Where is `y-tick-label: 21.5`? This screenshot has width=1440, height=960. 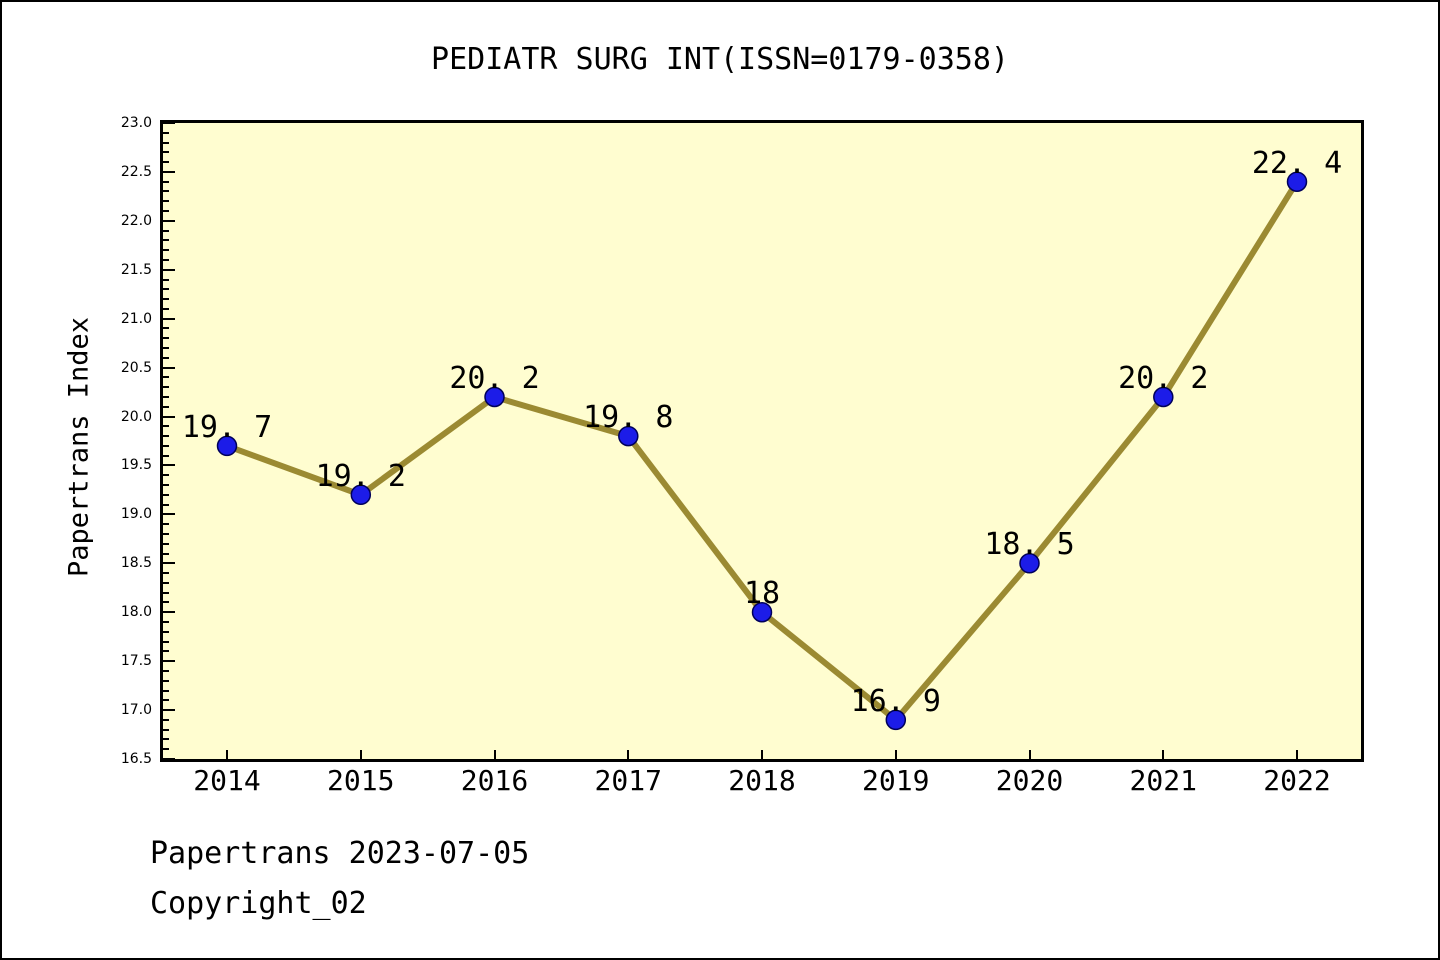 y-tick-label: 21.5 is located at coordinates (136, 269).